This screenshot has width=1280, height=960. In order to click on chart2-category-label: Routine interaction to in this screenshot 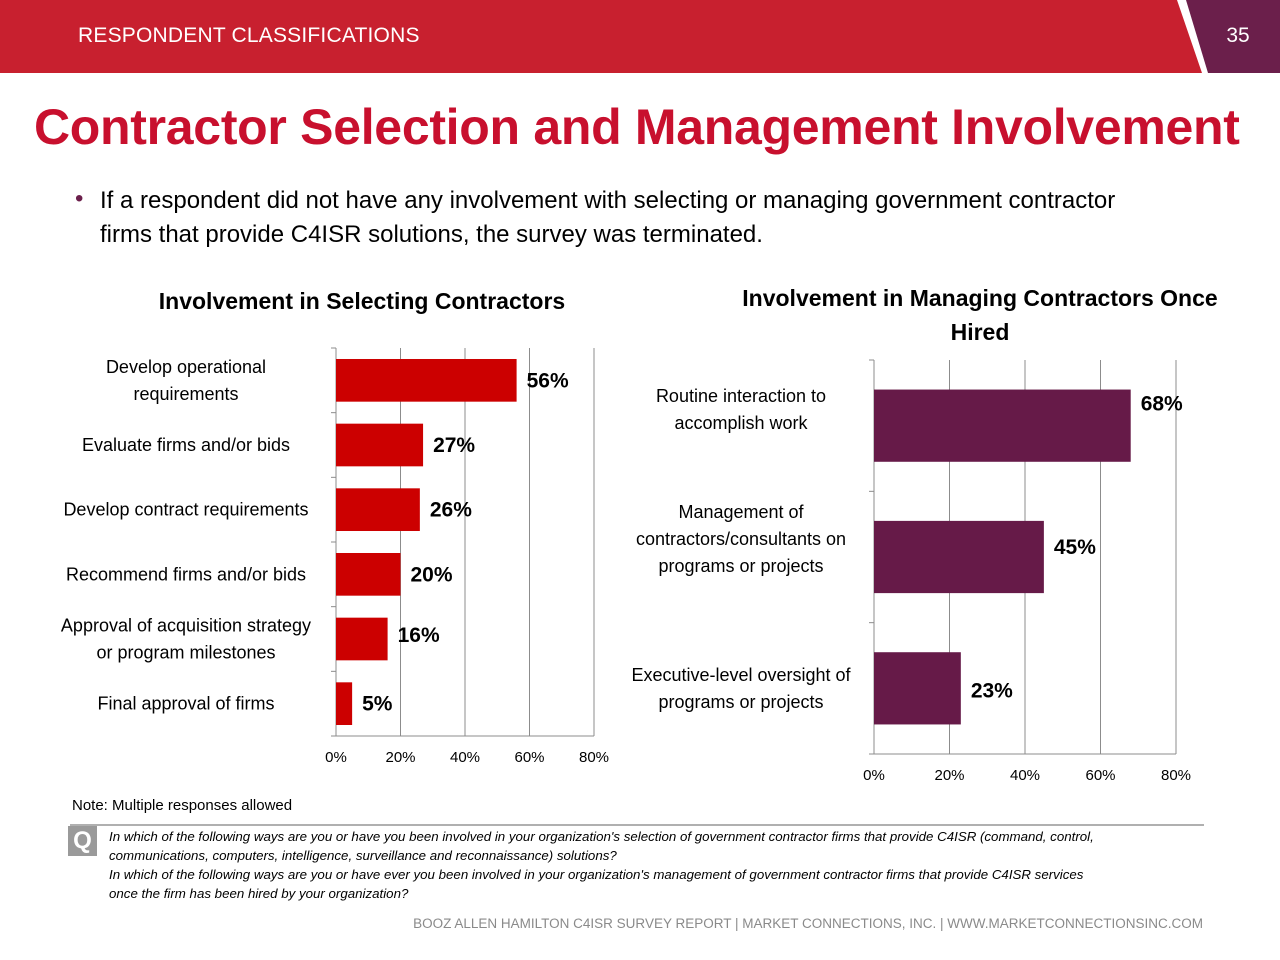, I will do `click(741, 396)`.